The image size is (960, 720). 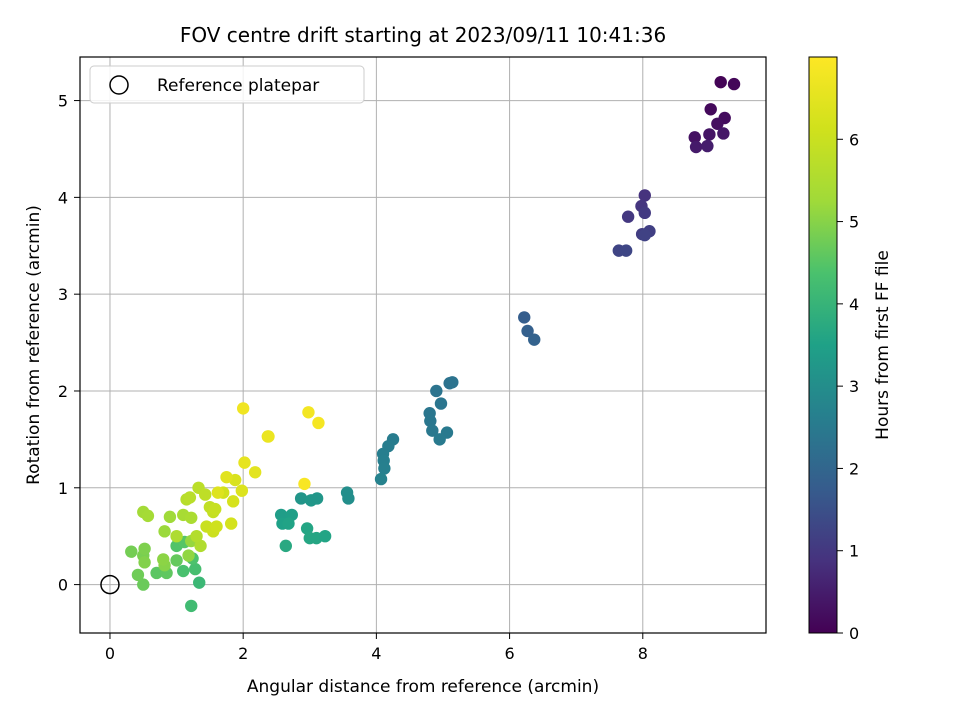 I want to click on y-axis-label: Rotation from reference (arcmin), so click(x=34, y=345).